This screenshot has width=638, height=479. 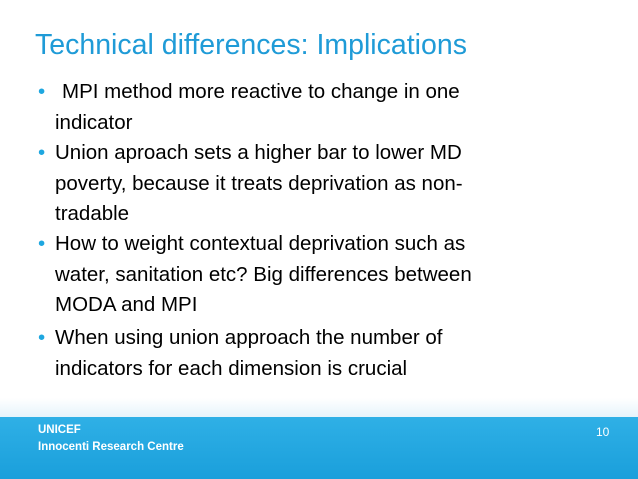 What do you see at coordinates (94, 122) in the screenshot?
I see `bullet-text: indicator` at bounding box center [94, 122].